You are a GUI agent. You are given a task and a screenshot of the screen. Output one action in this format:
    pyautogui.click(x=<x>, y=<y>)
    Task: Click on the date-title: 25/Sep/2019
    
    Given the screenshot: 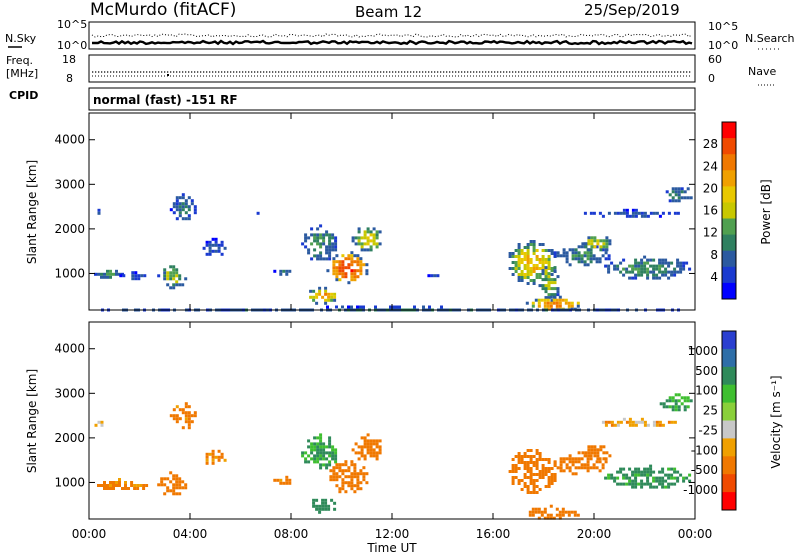 What is the action you would take?
    pyautogui.click(x=632, y=10)
    